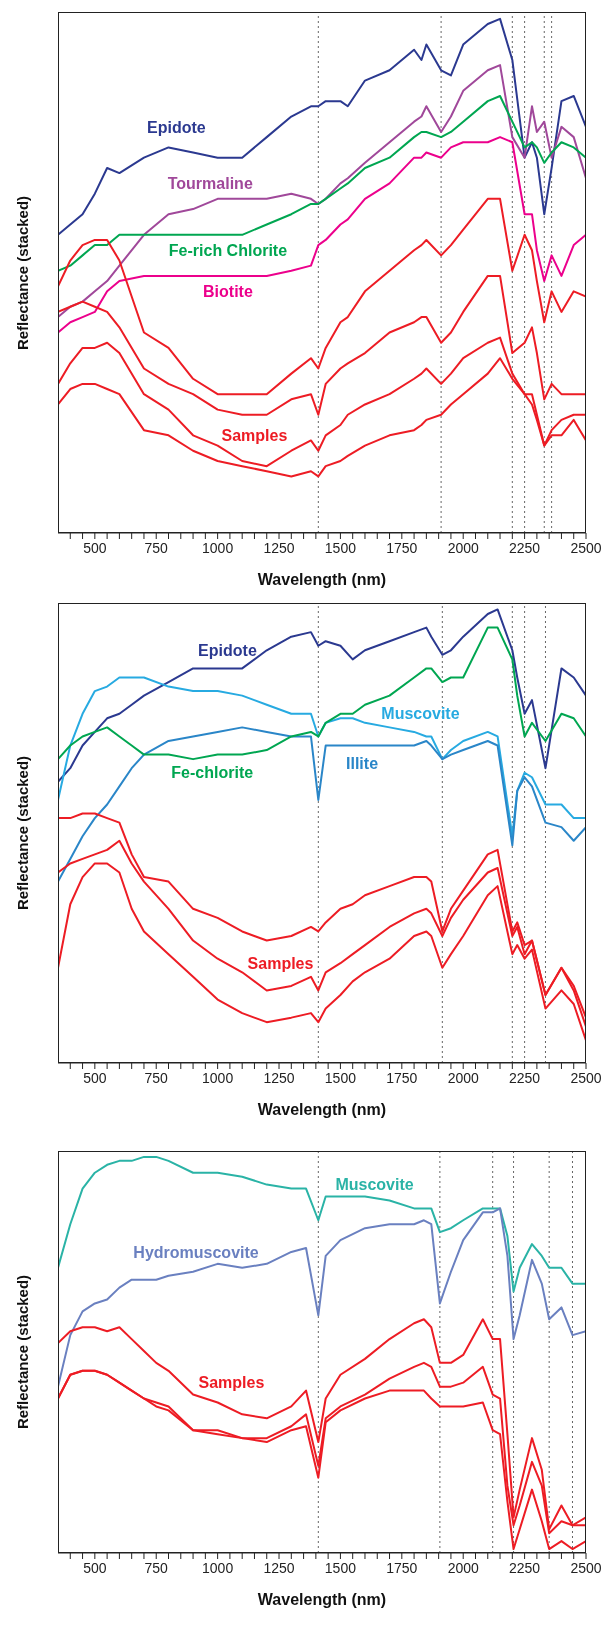 The image size is (610, 1627). Describe the element at coordinates (228, 292) in the screenshot. I see `series-label: Biotite` at that location.